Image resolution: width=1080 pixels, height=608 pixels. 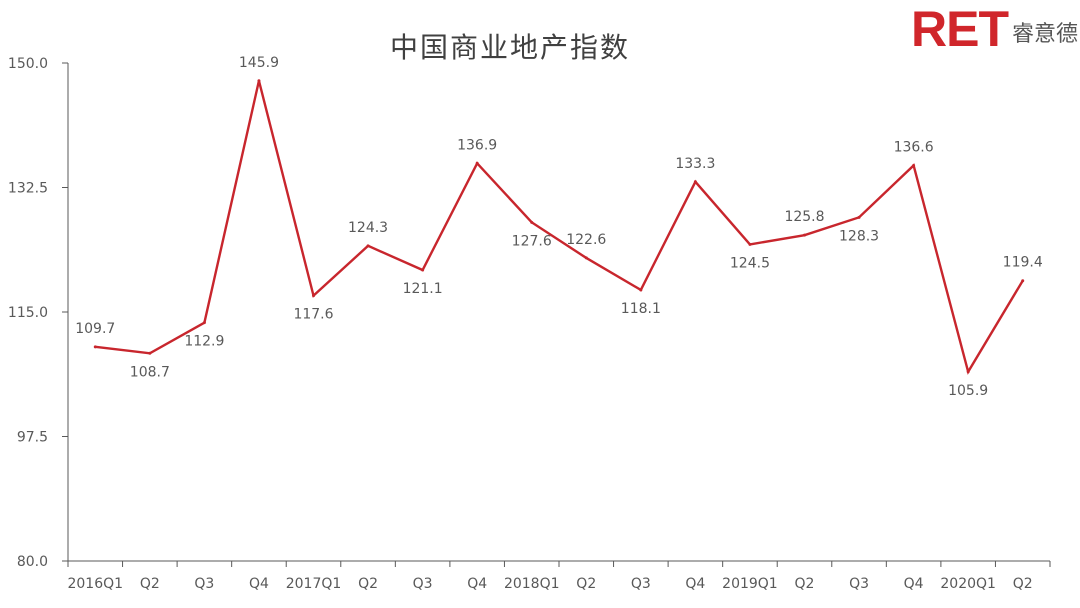 What do you see at coordinates (204, 342) in the screenshot?
I see `data-label: 112.9` at bounding box center [204, 342].